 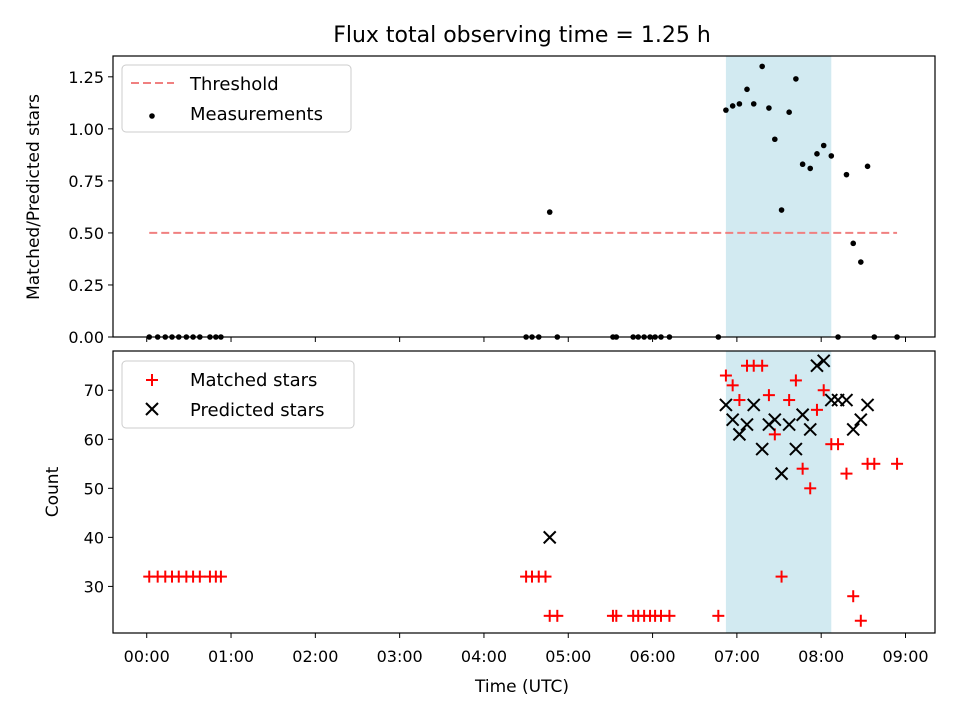 I want to click on y-tick-label: 0.50, so click(x=86, y=233).